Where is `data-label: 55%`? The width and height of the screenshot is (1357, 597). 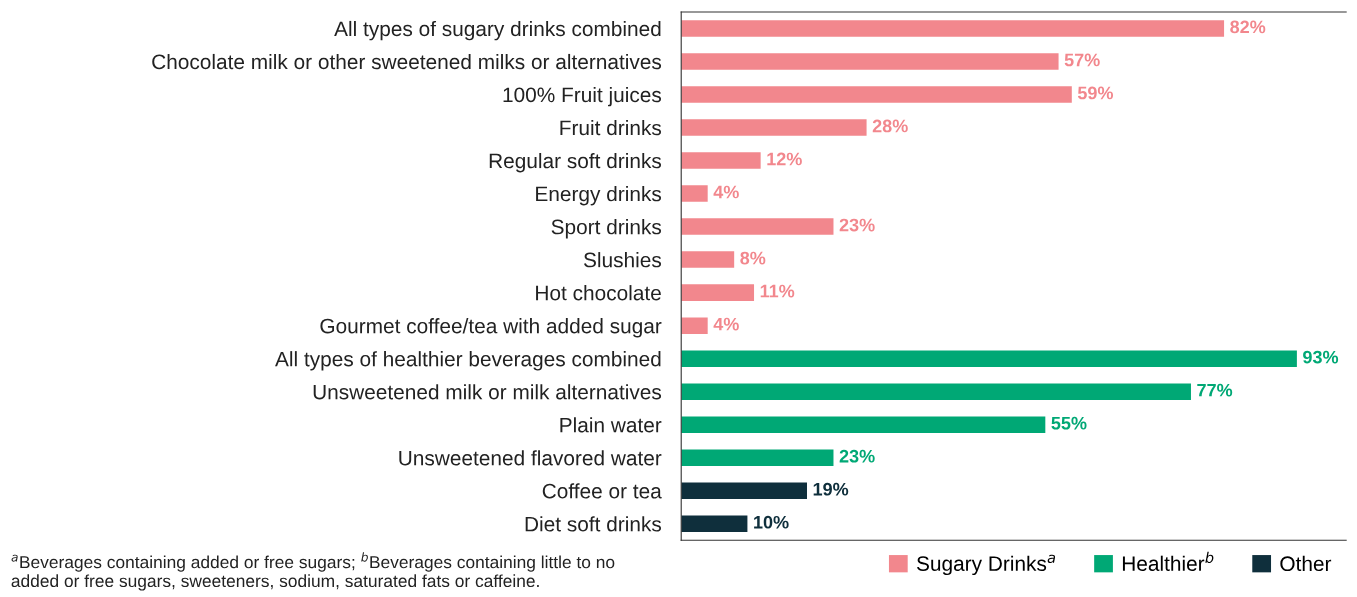
data-label: 55% is located at coordinates (1069, 423).